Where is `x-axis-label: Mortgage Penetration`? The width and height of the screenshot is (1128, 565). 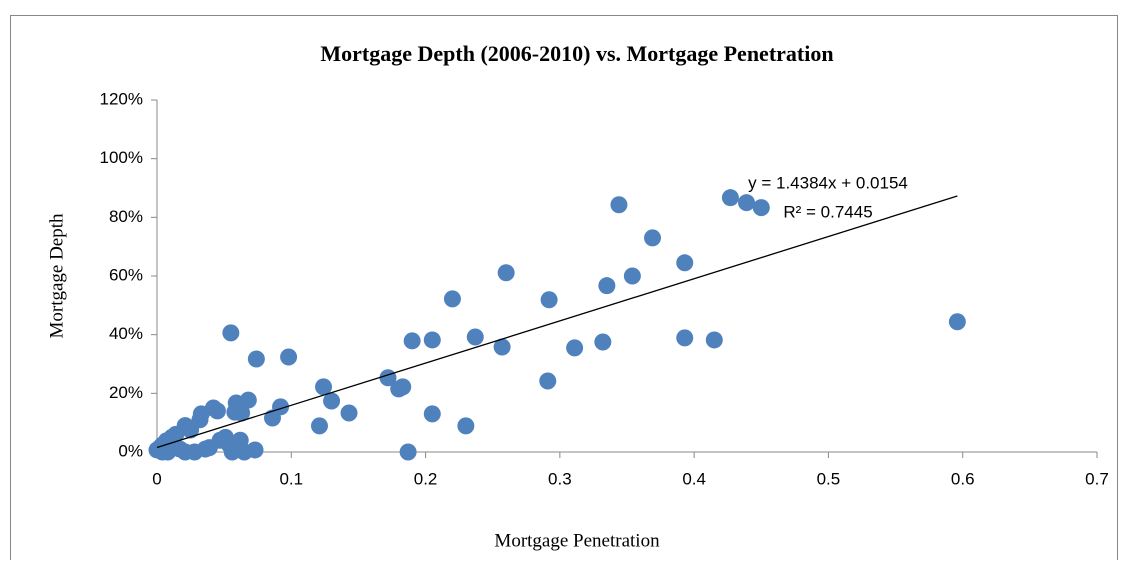 x-axis-label: Mortgage Penetration is located at coordinates (577, 540).